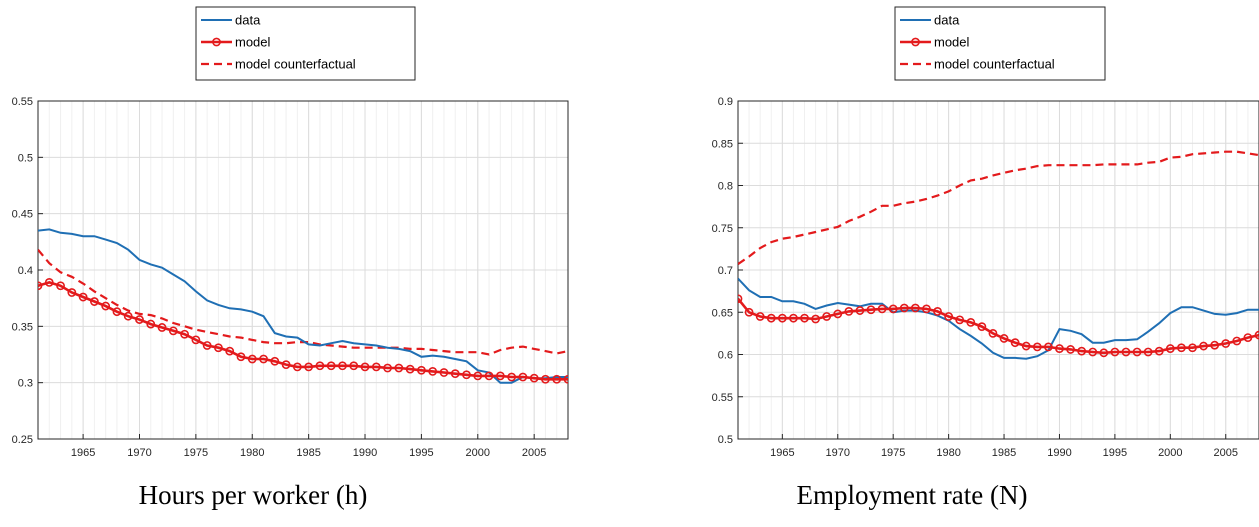 Image resolution: width=1259 pixels, height=527 pixels. I want to click on y-tick-label: 0.7, so click(725, 271).